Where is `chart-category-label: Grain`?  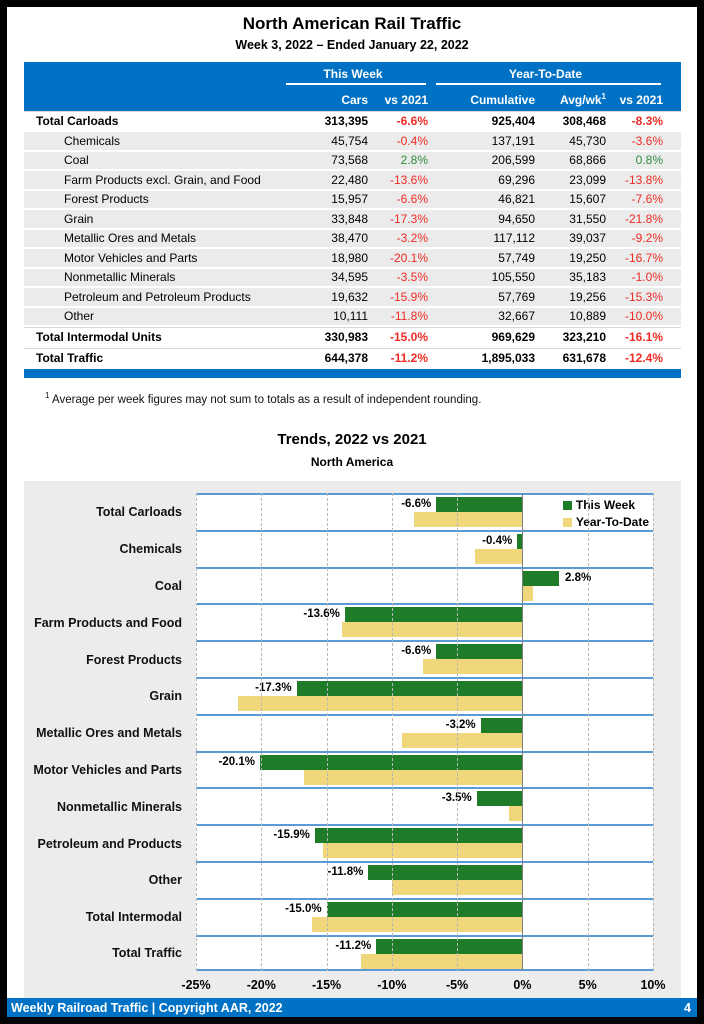
chart-category-label: Grain is located at coordinates (165, 696).